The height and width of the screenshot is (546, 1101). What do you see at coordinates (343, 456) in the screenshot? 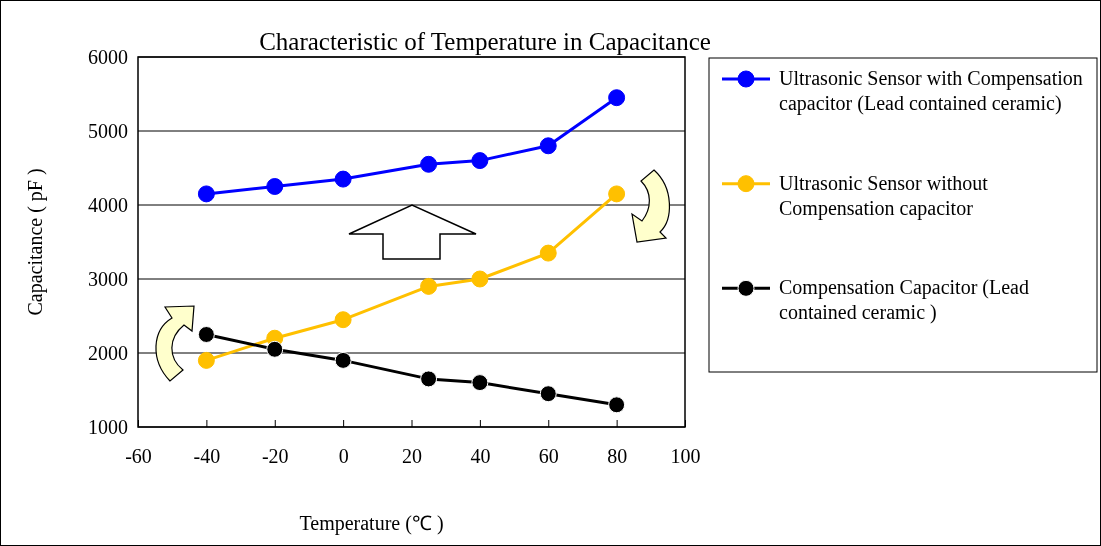
I see `x-tick-label: 0` at bounding box center [343, 456].